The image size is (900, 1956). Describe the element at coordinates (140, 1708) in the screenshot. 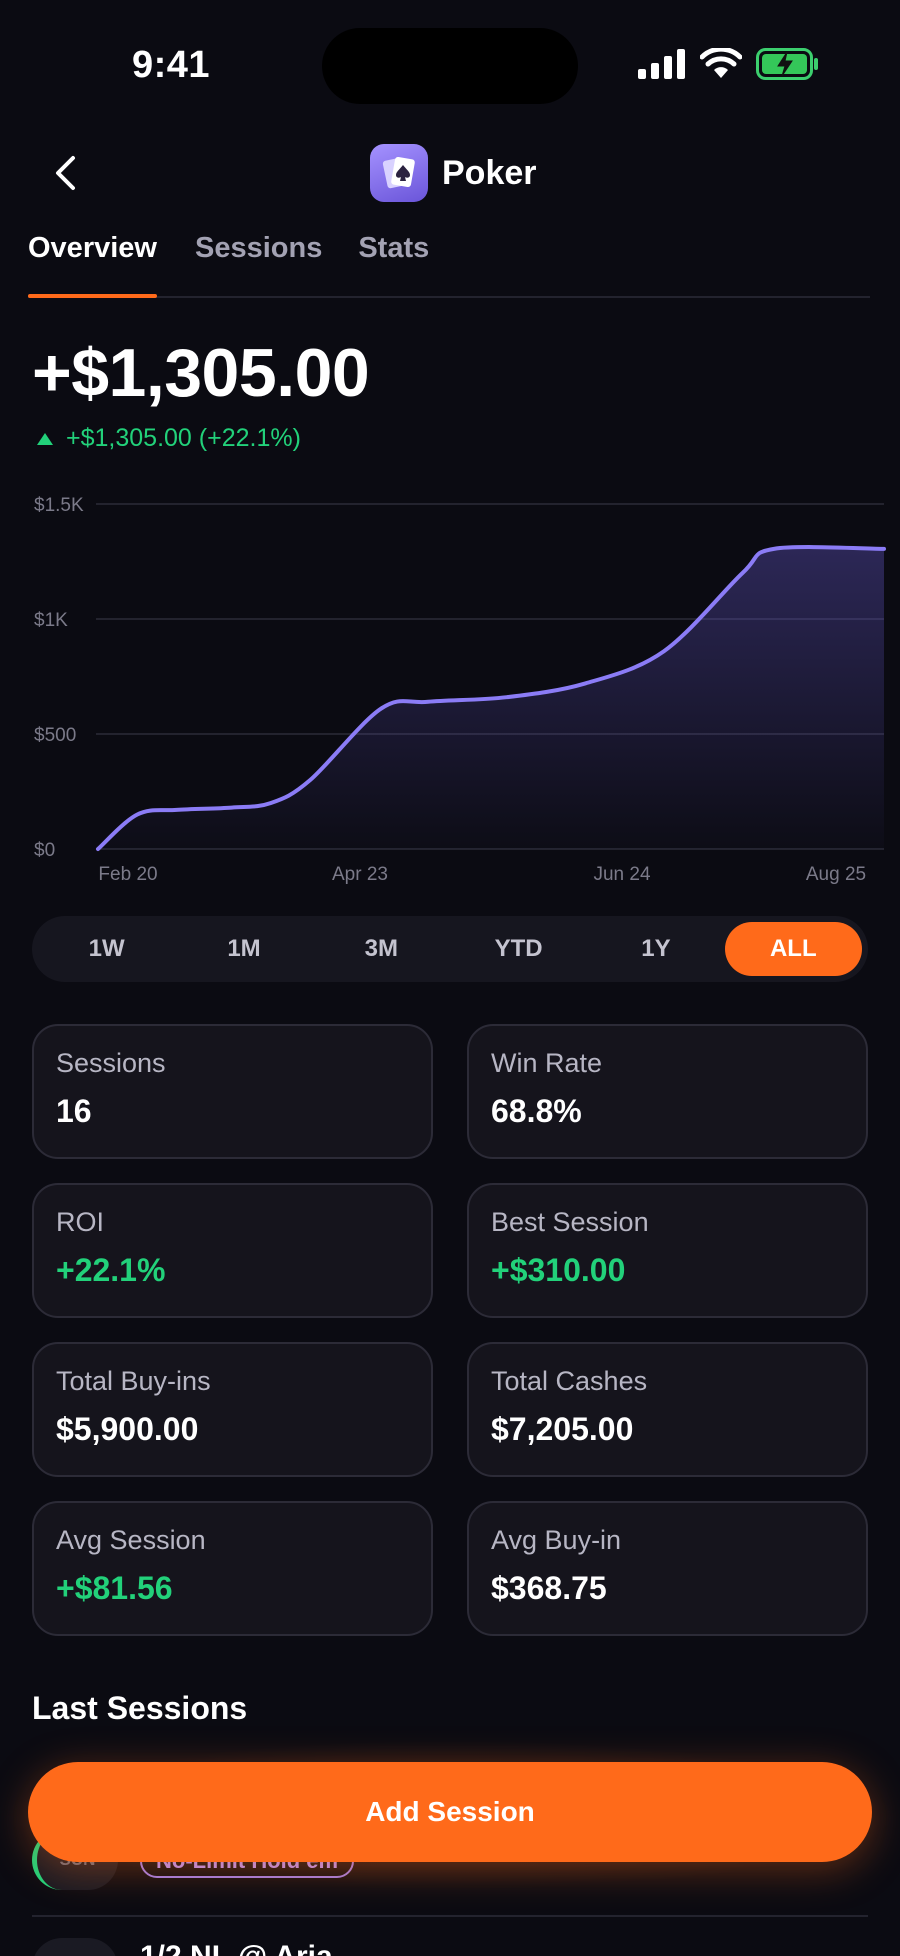

I see `last-sessions-title: Last Sessions` at that location.